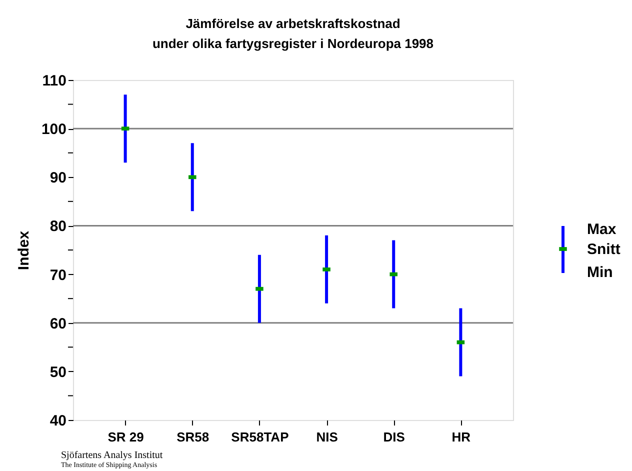 The image size is (632, 471). Describe the element at coordinates (600, 272) in the screenshot. I see `text: Min` at that location.